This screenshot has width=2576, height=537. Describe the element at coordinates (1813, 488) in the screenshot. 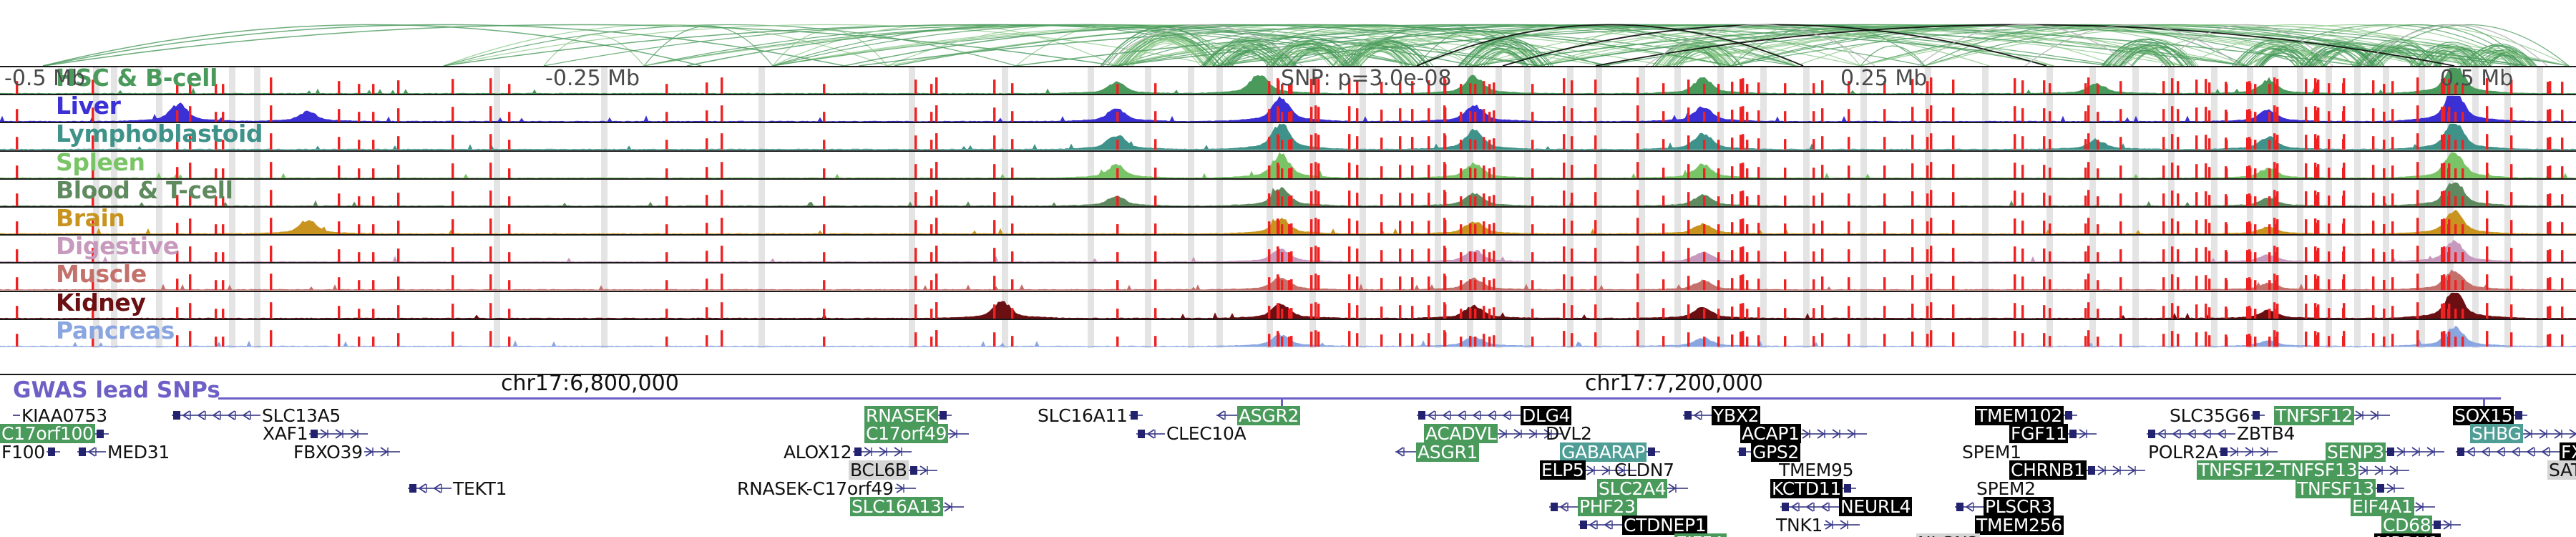

I see `gene-kctd11: KCTD11` at that location.